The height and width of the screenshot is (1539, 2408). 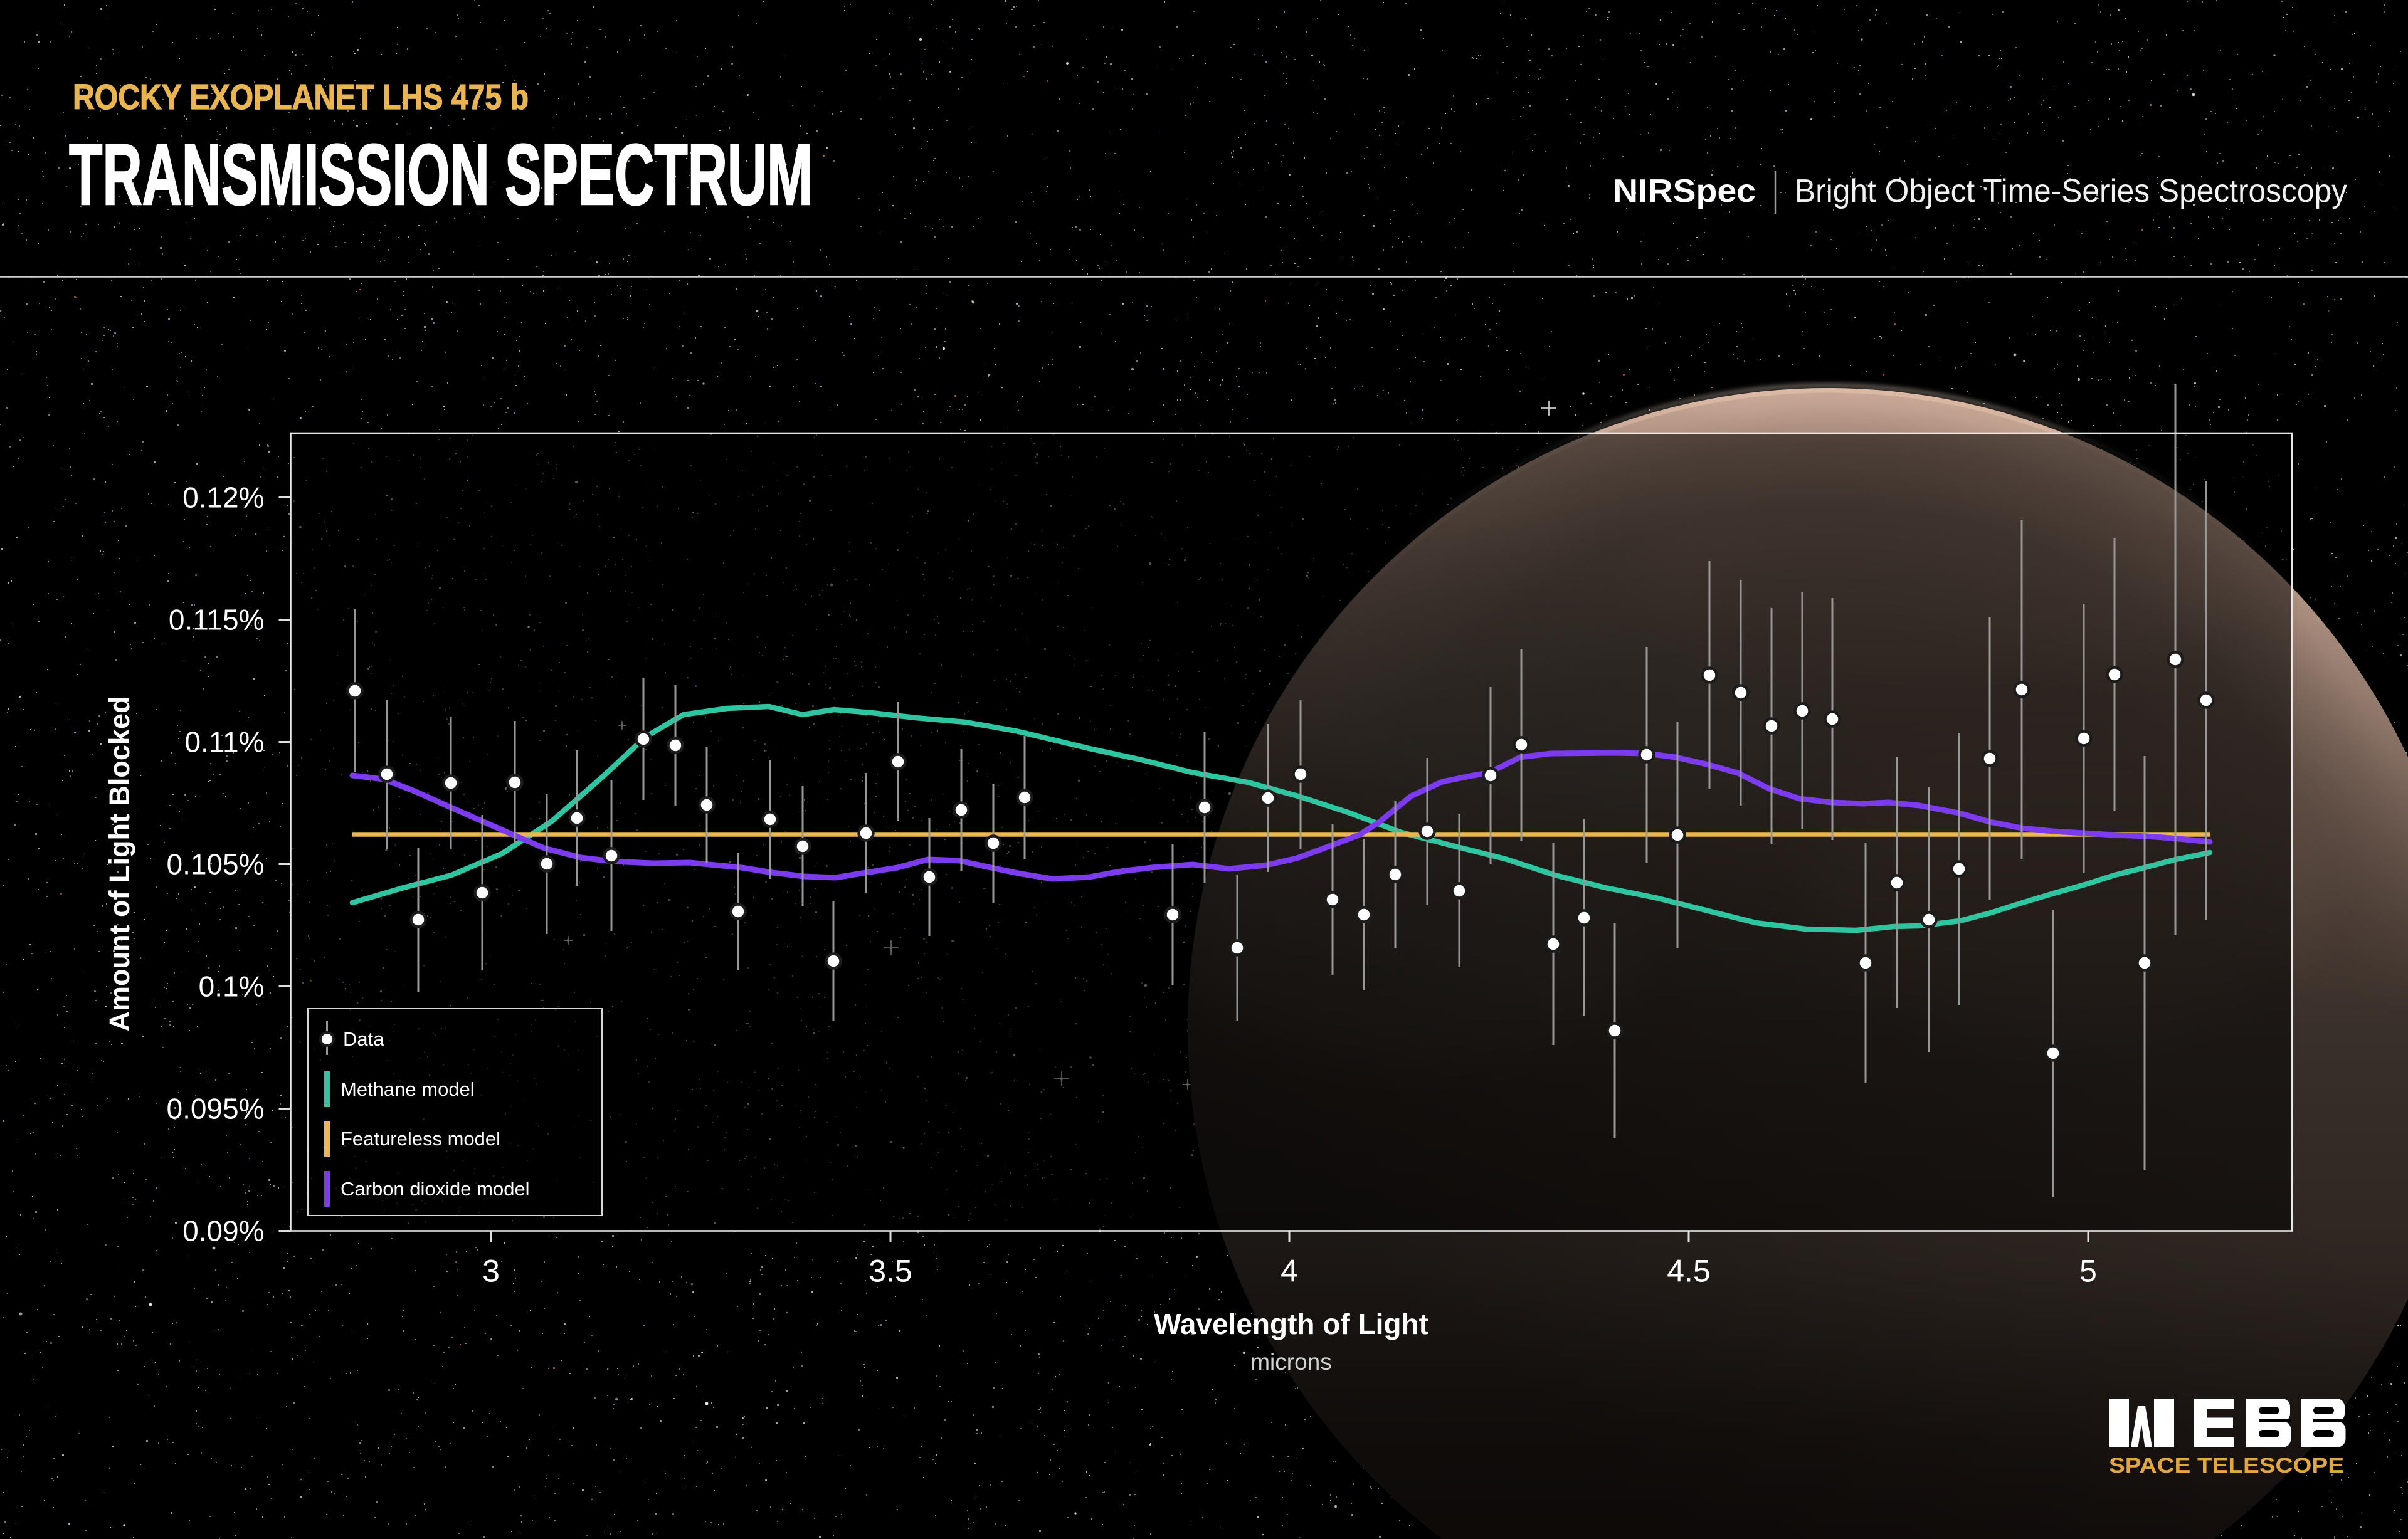 What do you see at coordinates (224, 742) in the screenshot?
I see `svg-text: 0.11%` at bounding box center [224, 742].